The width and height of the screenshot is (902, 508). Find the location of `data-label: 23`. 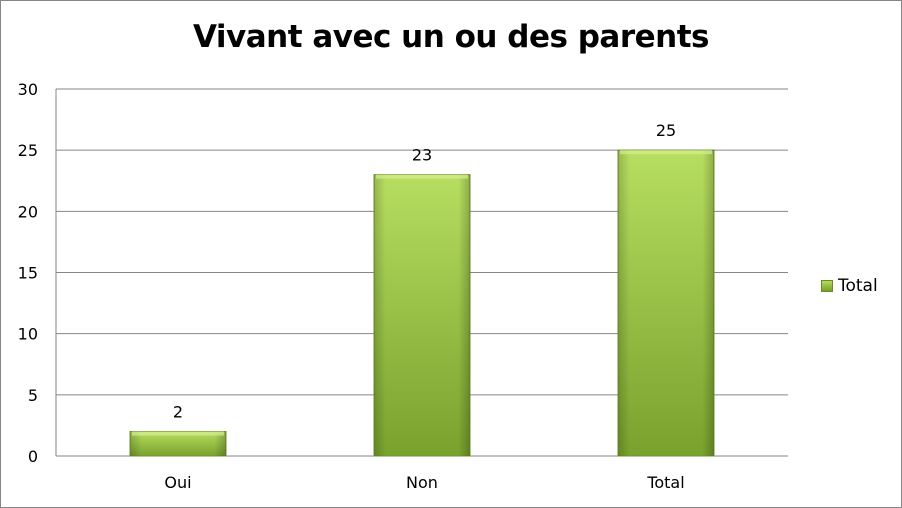

data-label: 23 is located at coordinates (422, 155).